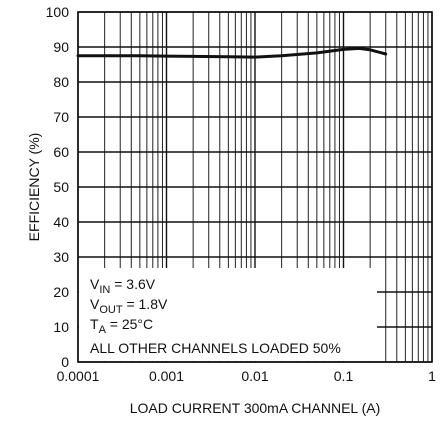  What do you see at coordinates (78, 376) in the screenshot?
I see `x-tick-label: 0.0001` at bounding box center [78, 376].